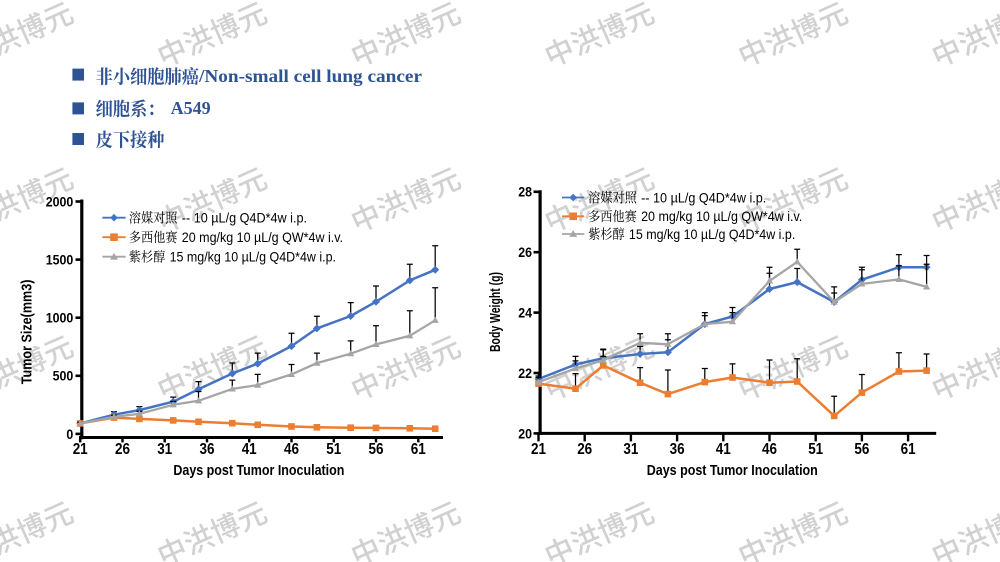 Image resolution: width=1000 pixels, height=562 pixels. What do you see at coordinates (525, 373) in the screenshot?
I see `svg-text: 22` at bounding box center [525, 373].